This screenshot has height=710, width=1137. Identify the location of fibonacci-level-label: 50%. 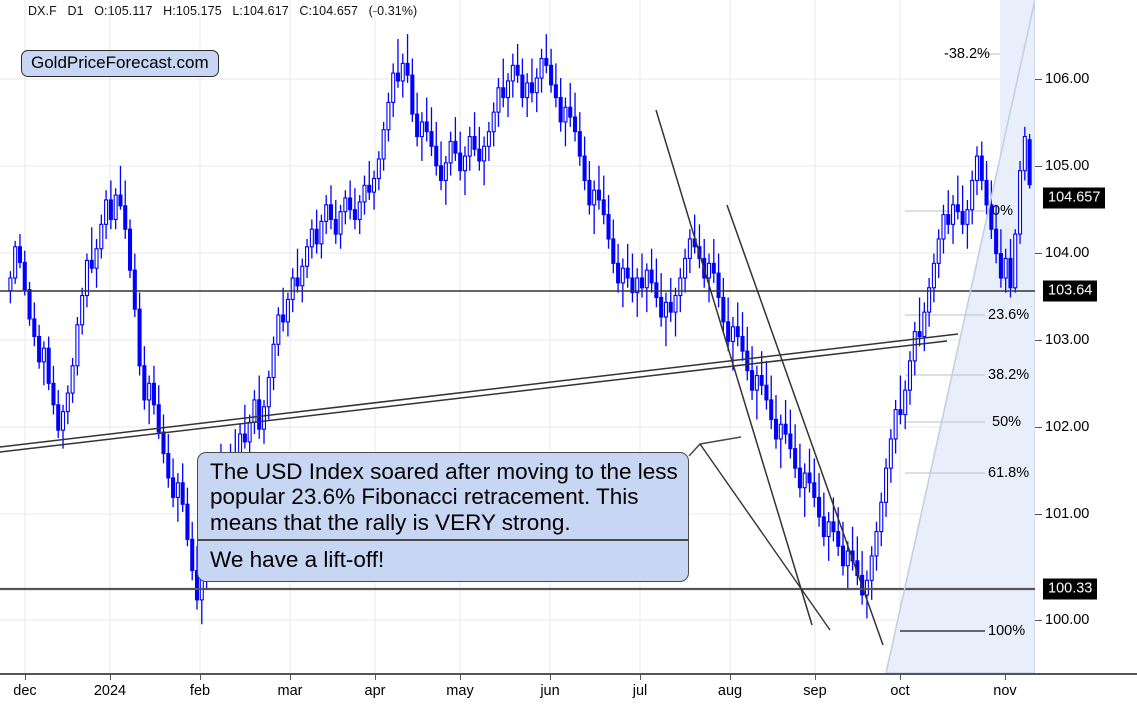
(1007, 422).